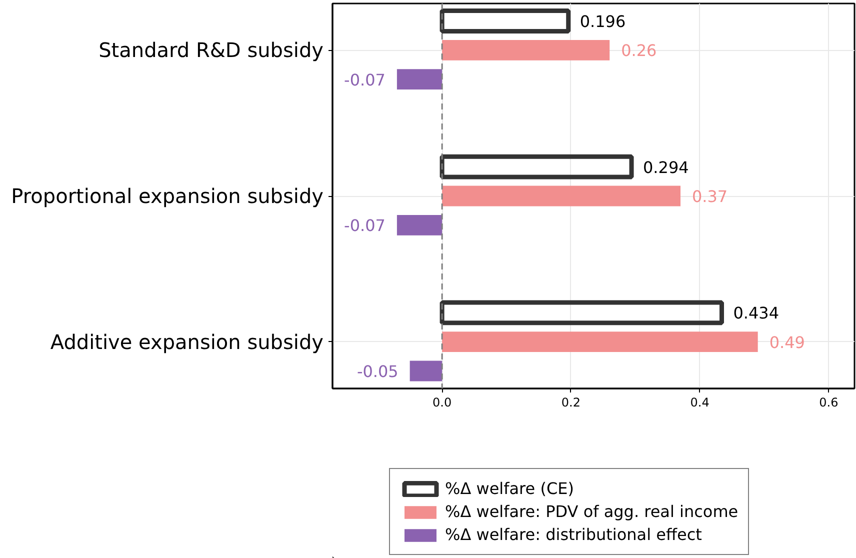  Describe the element at coordinates (828, 403) in the screenshot. I see `x-tick-label: 0.6` at that location.